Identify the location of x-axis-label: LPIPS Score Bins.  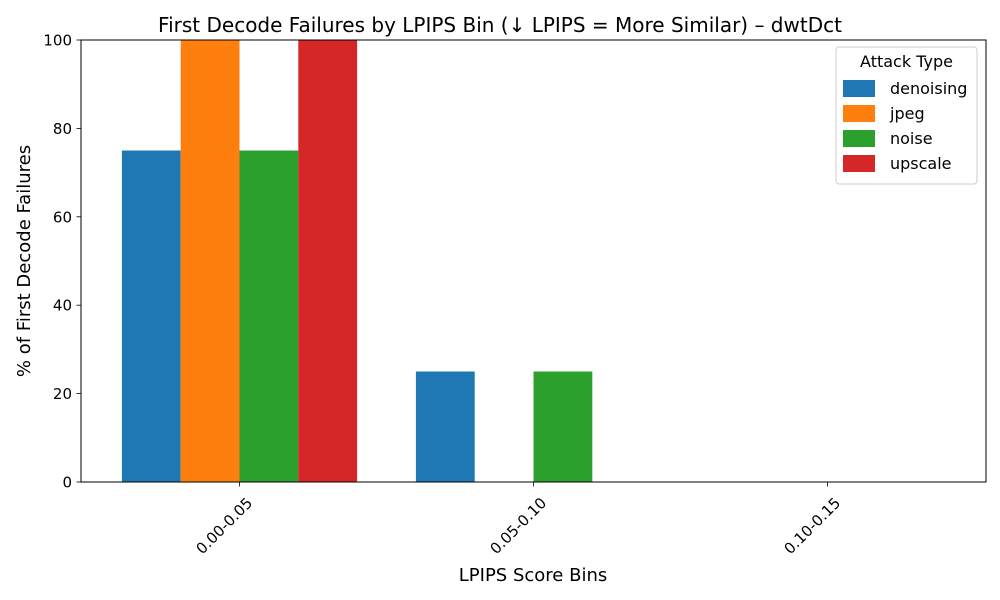
(533, 575).